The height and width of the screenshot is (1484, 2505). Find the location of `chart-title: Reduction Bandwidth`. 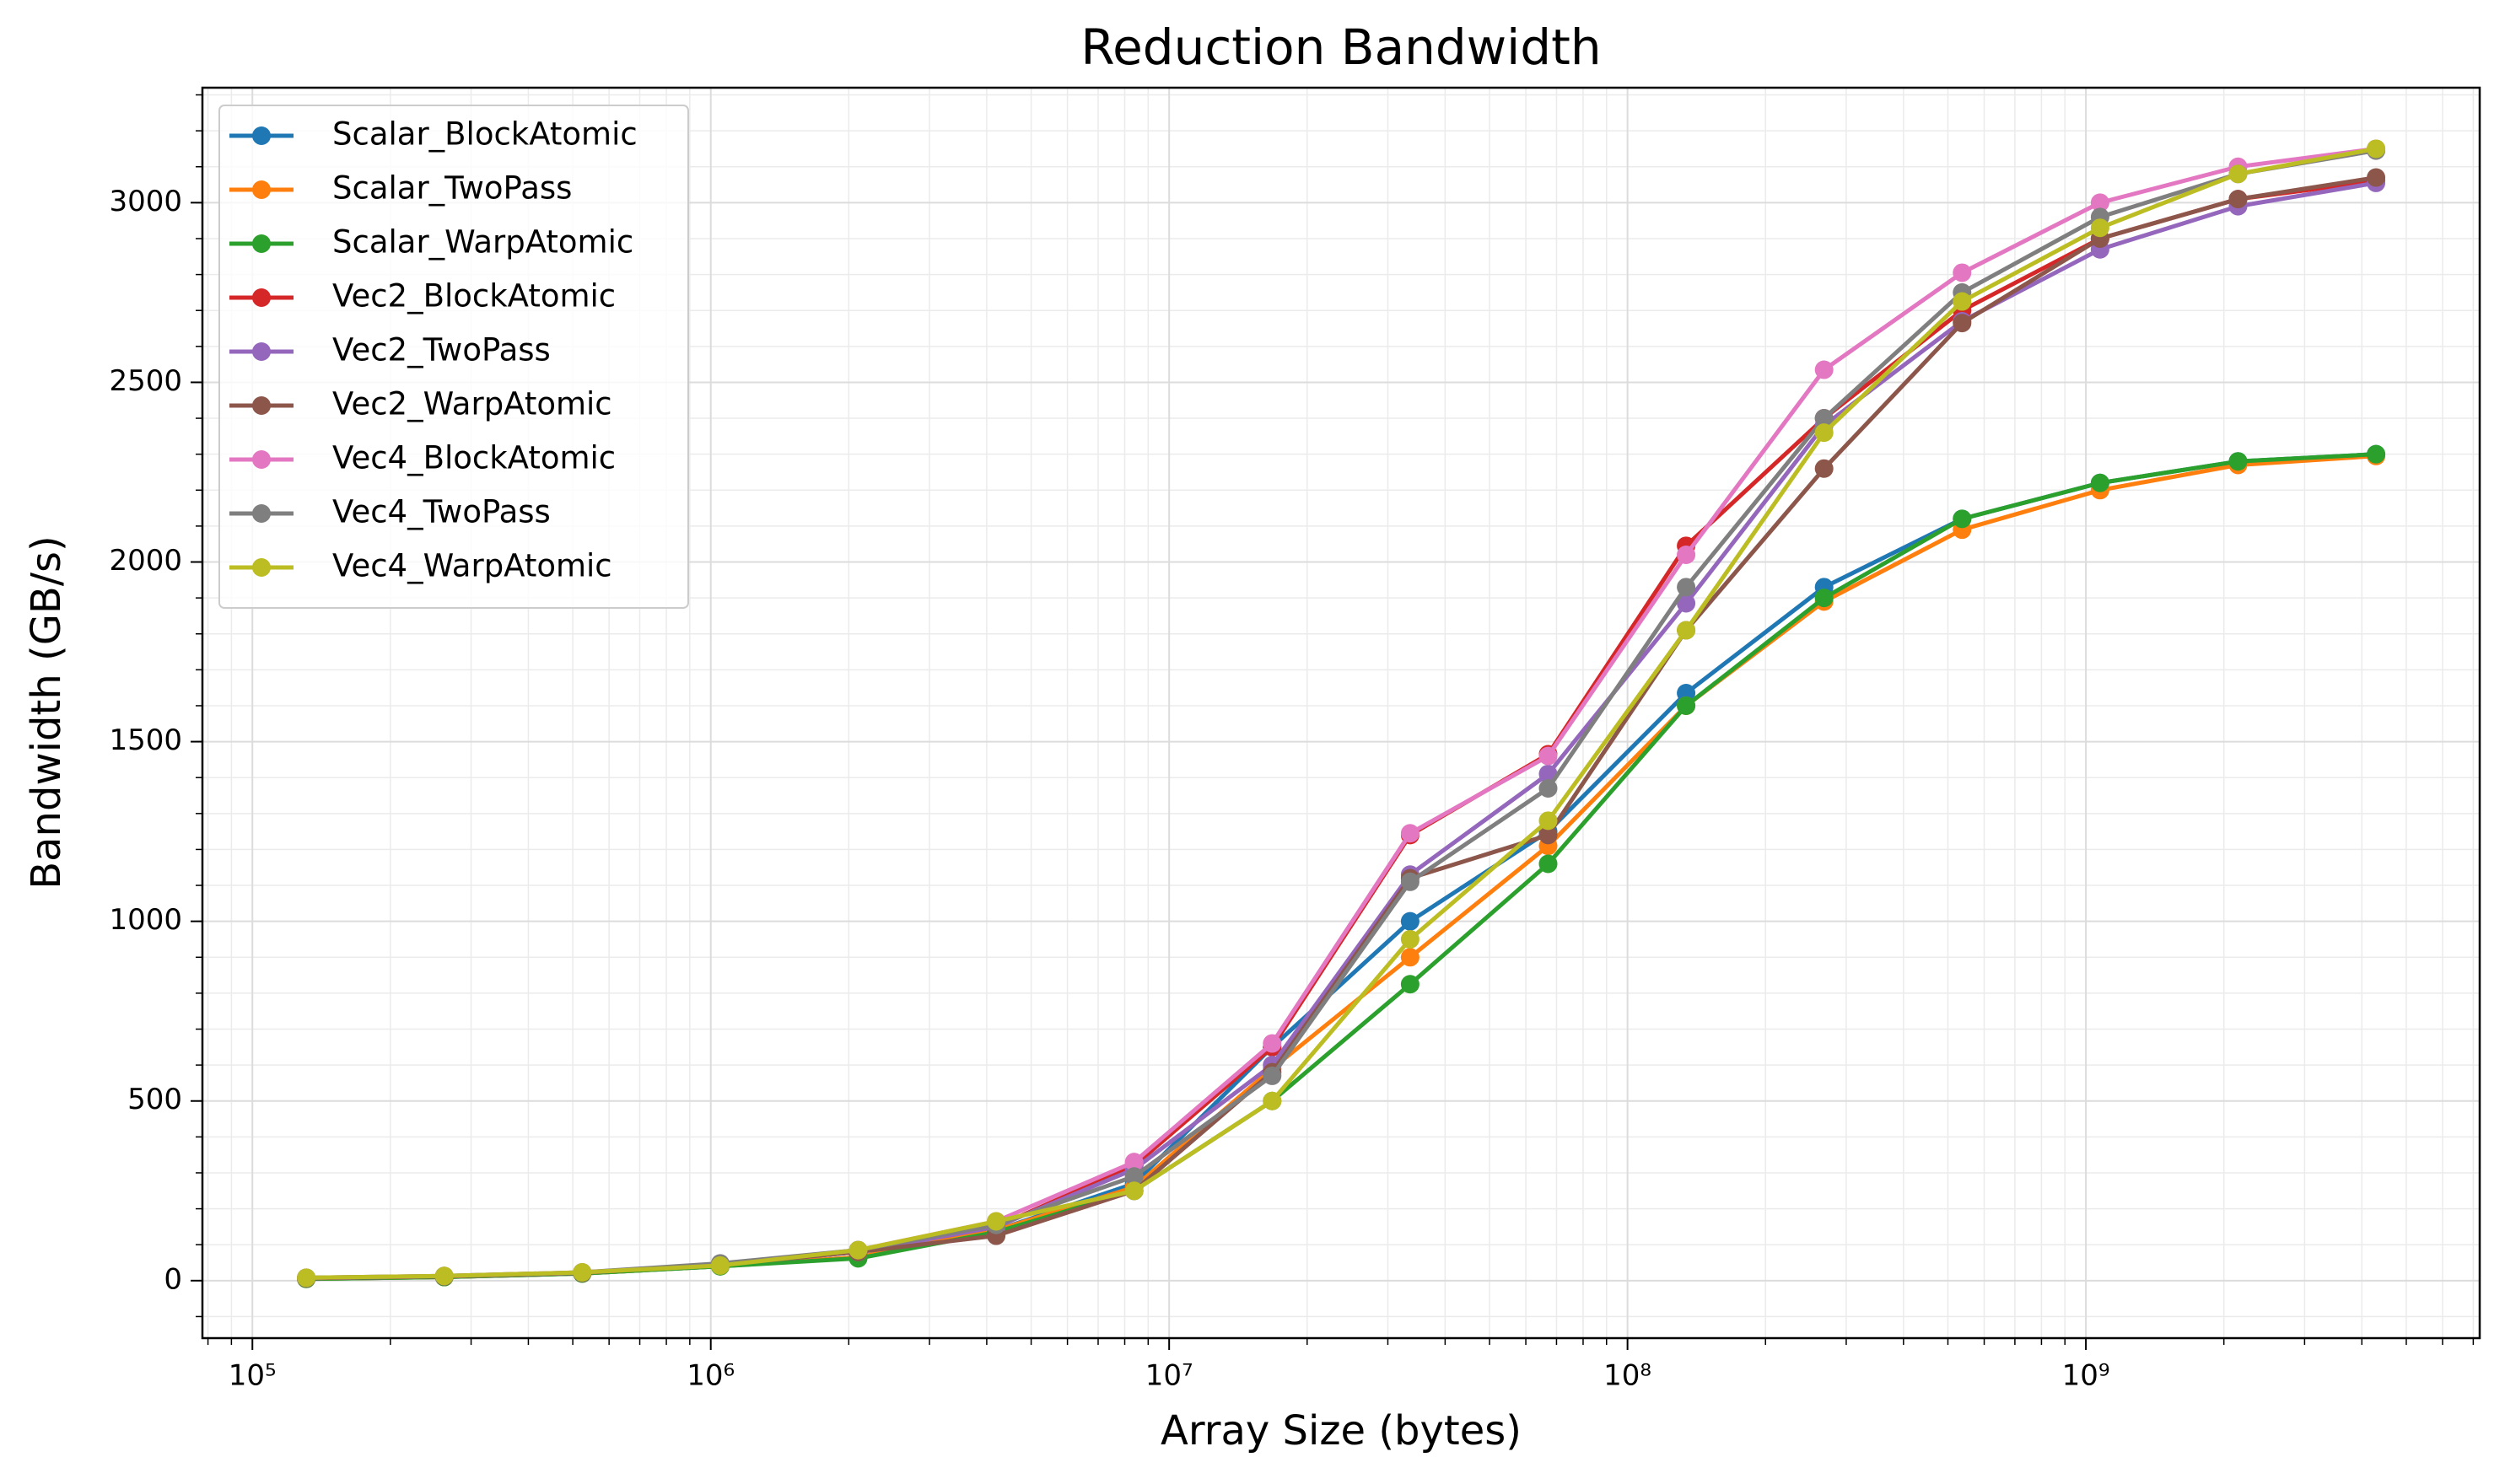

chart-title: Reduction Bandwidth is located at coordinates (1340, 47).